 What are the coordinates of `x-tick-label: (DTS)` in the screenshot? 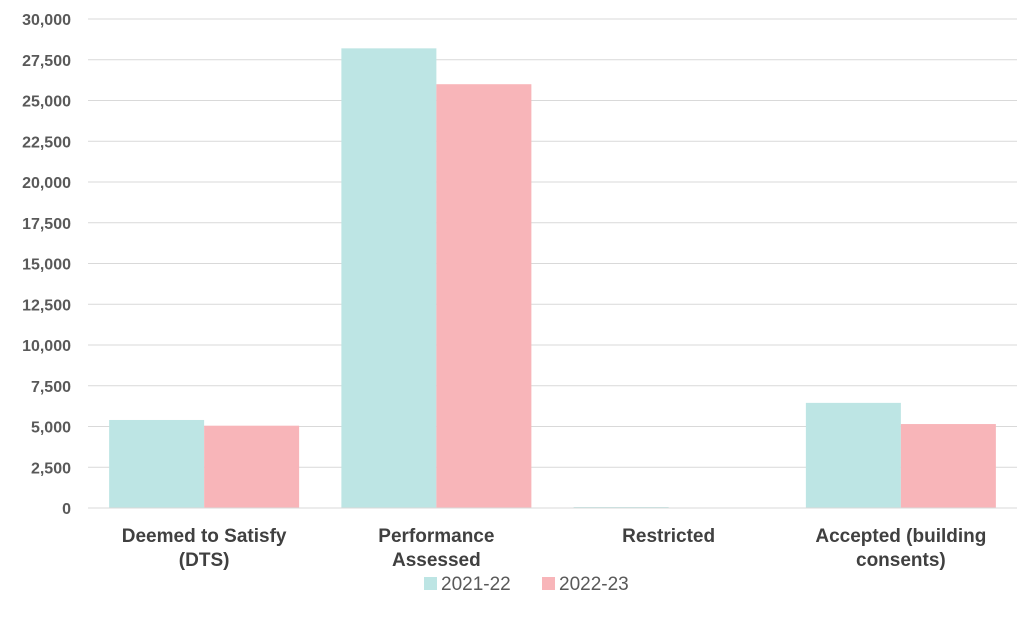 It's located at (204, 560).